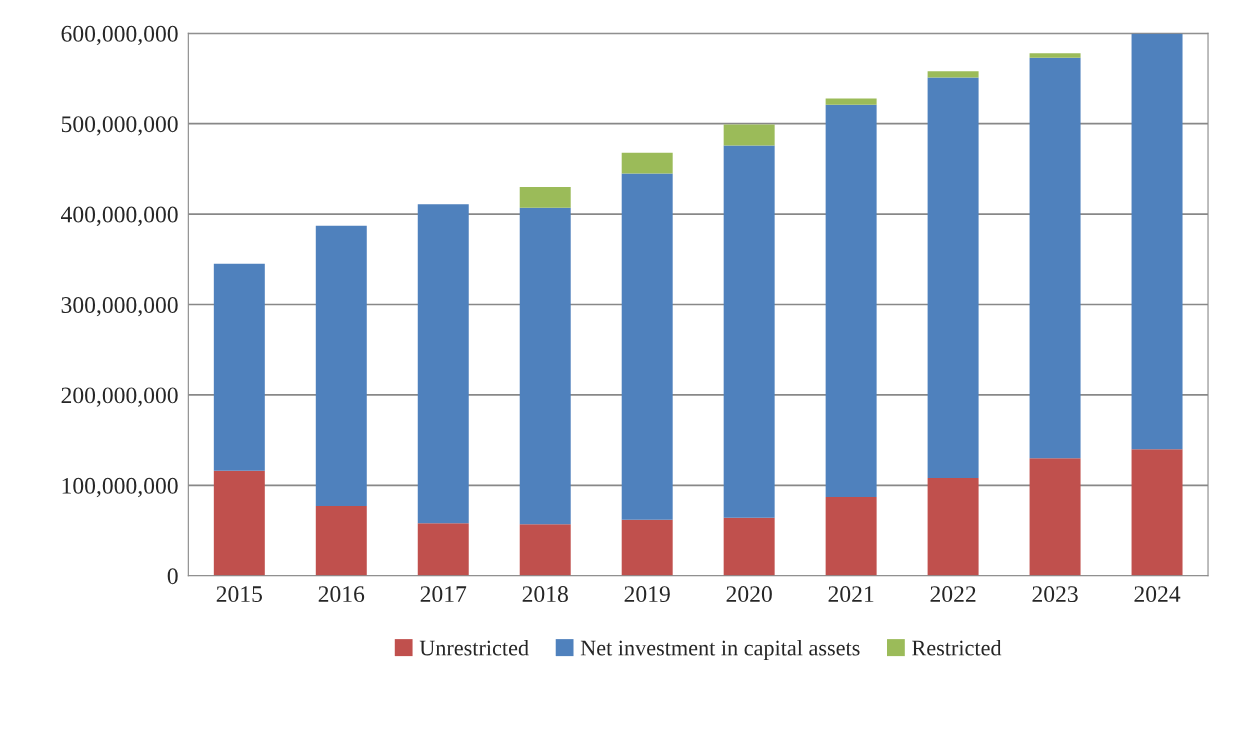 This screenshot has height=740, width=1239. Describe the element at coordinates (341, 594) in the screenshot. I see `x-tick-label: 2016` at that location.